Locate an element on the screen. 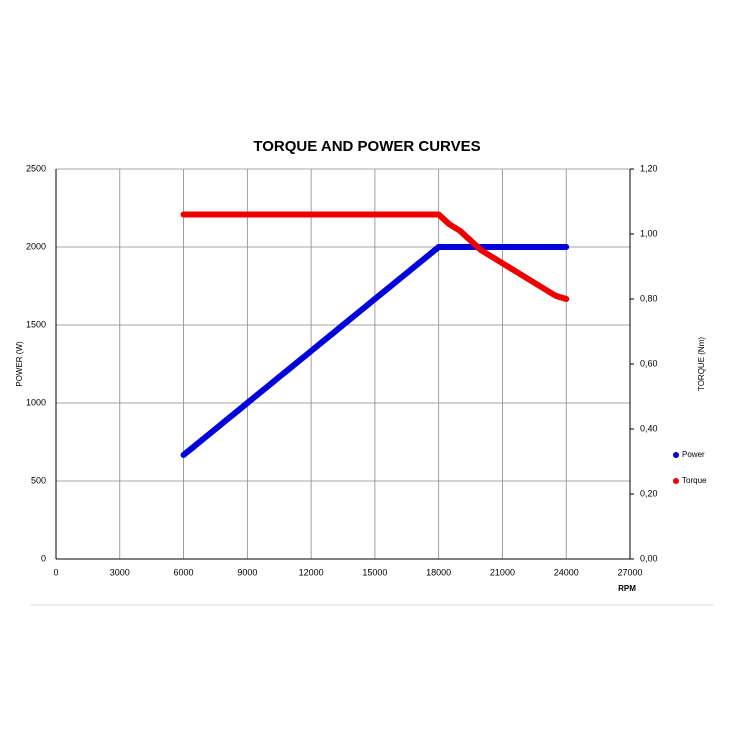 This screenshot has width=734, height=734. x-tick-label: 27000 is located at coordinates (629, 572).